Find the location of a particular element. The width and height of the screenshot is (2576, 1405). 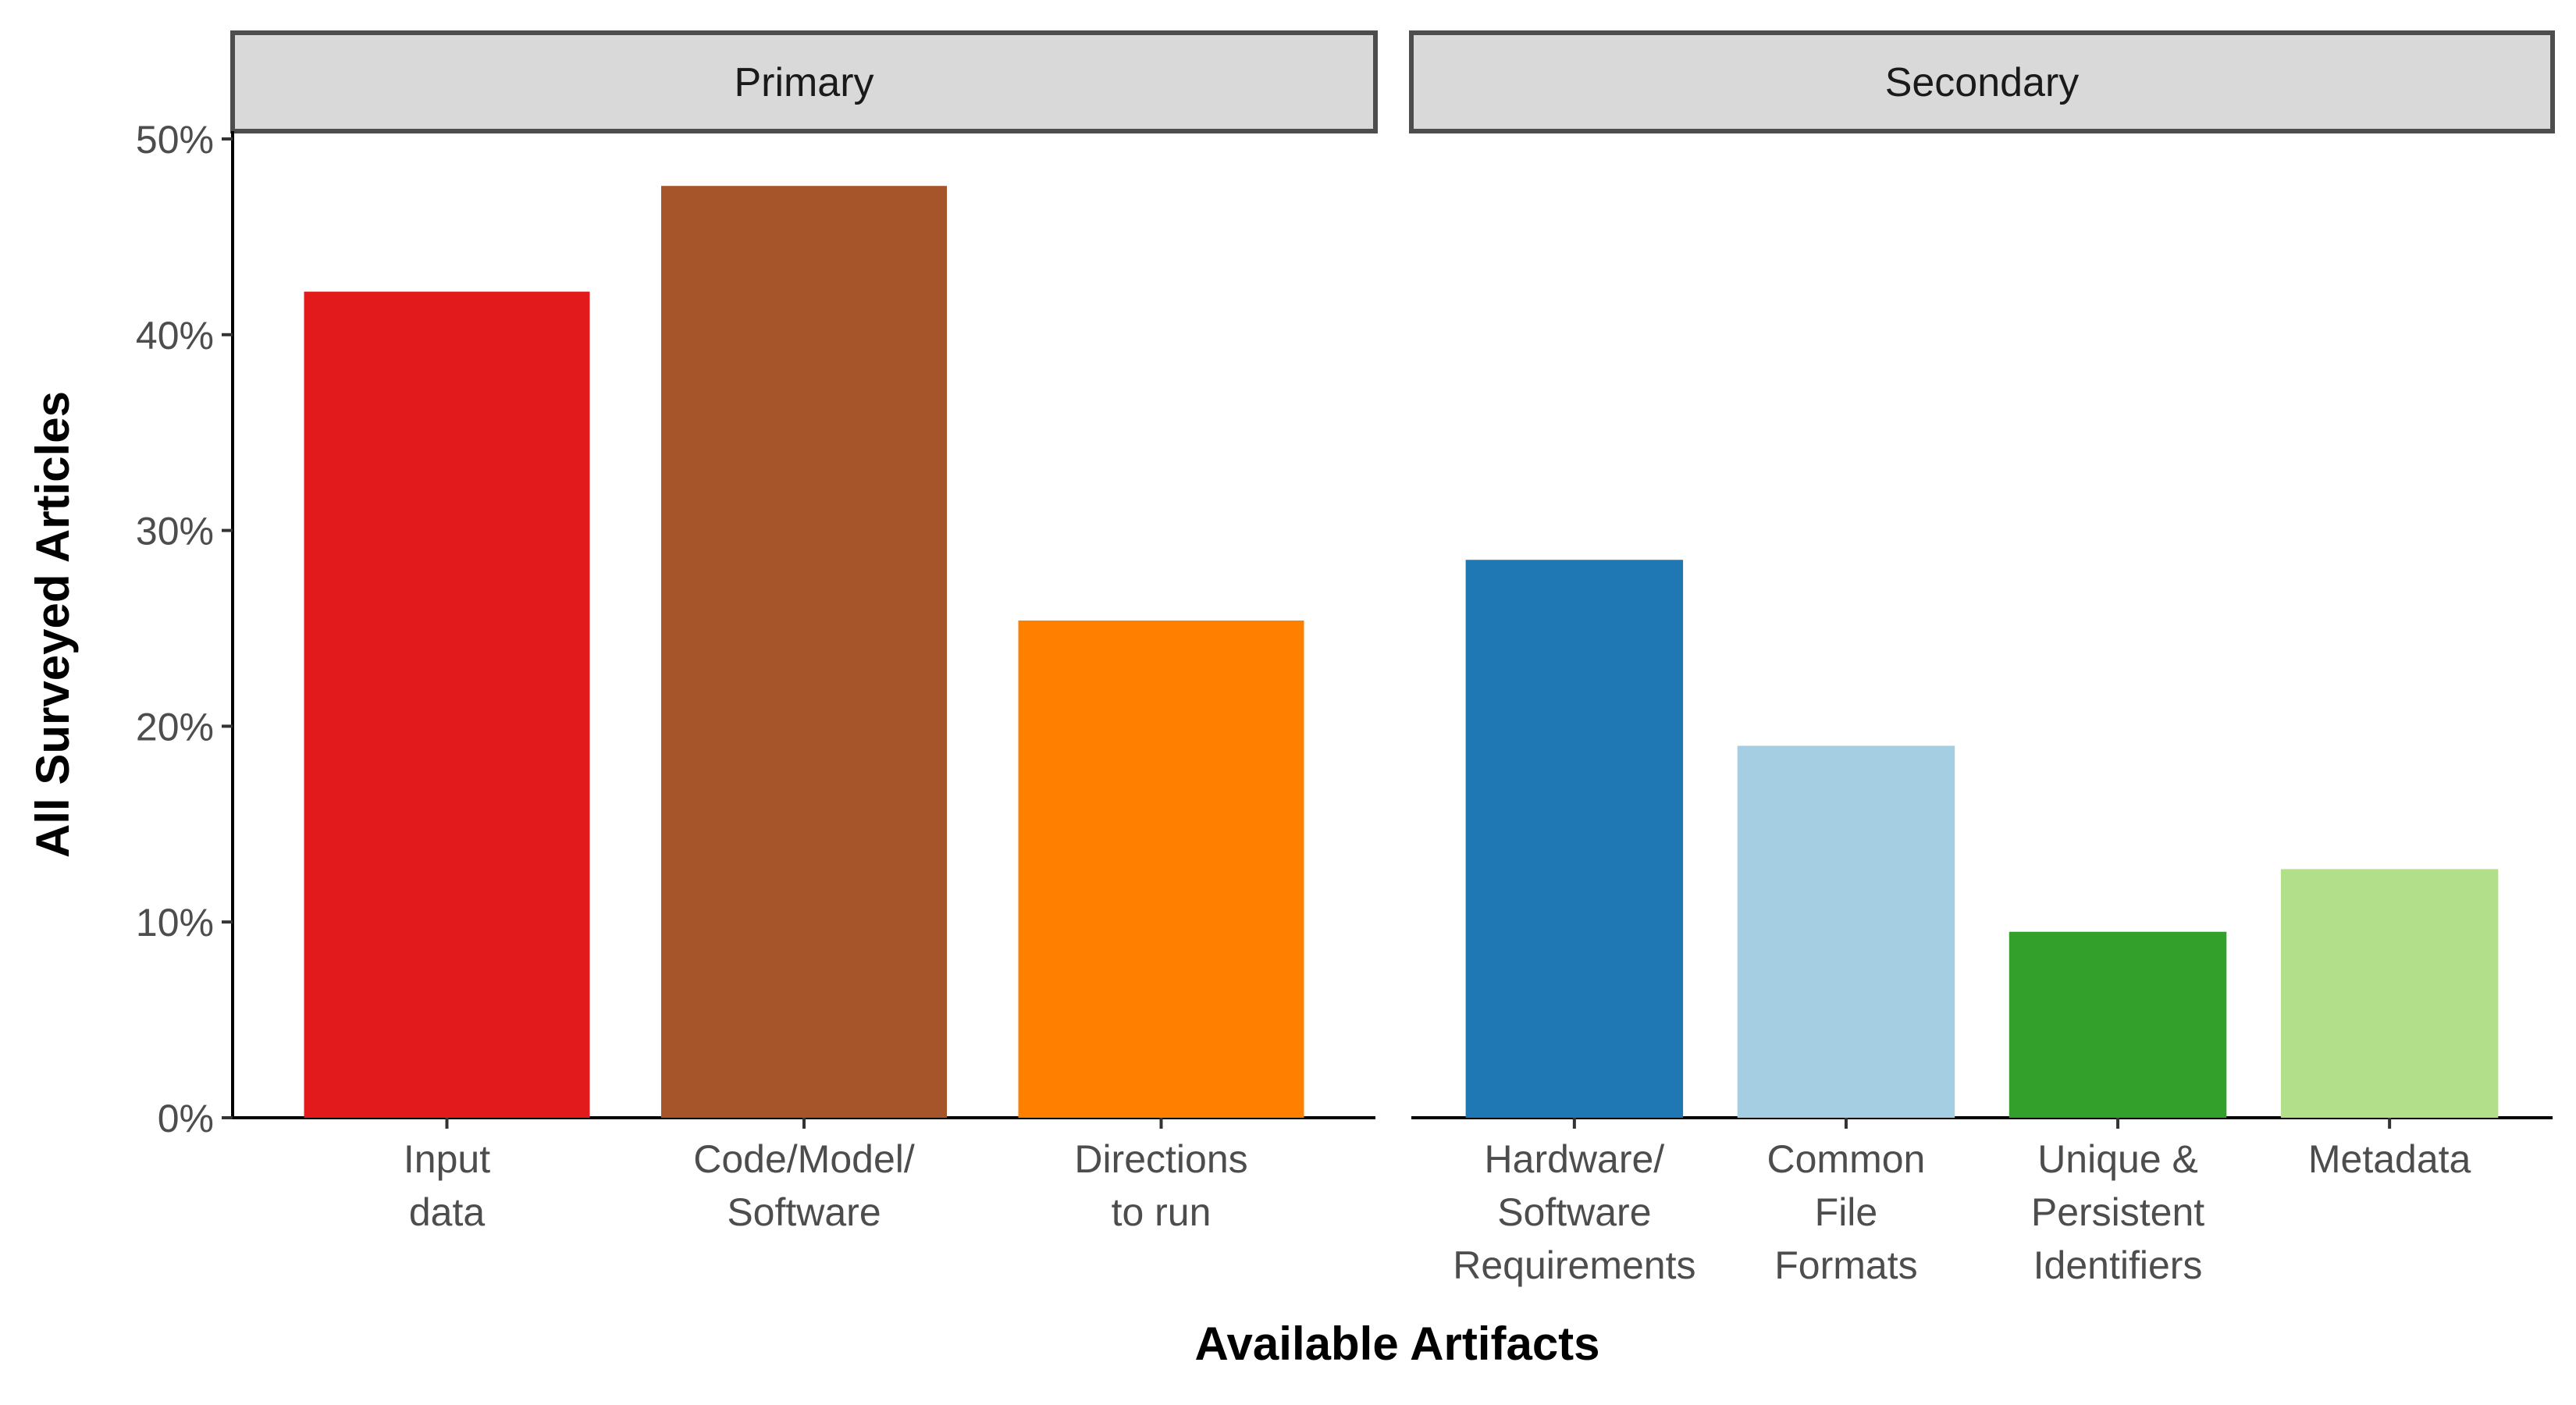

x-tick-label: Hardware/Software Requirements is located at coordinates (1574, 1212).